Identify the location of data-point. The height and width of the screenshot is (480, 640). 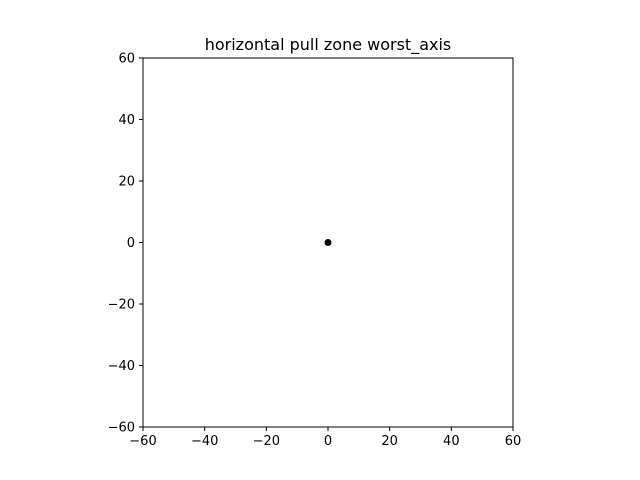
(328, 242).